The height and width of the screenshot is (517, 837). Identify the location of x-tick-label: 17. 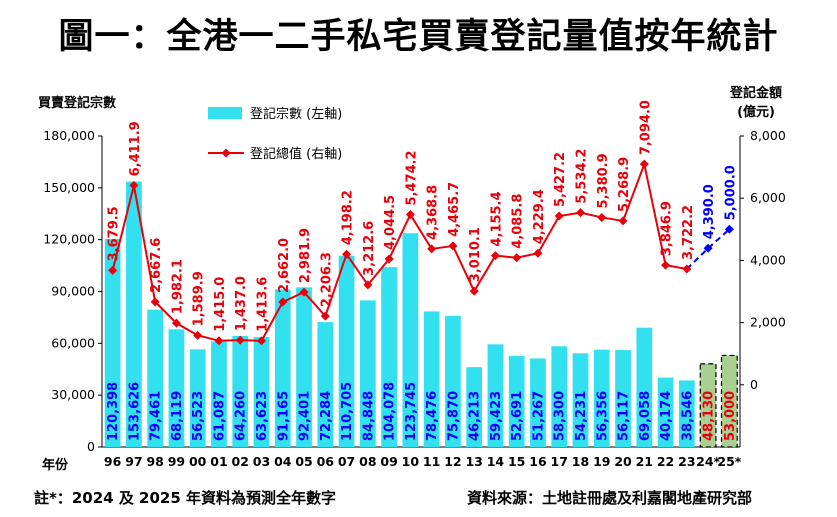
(559, 461).